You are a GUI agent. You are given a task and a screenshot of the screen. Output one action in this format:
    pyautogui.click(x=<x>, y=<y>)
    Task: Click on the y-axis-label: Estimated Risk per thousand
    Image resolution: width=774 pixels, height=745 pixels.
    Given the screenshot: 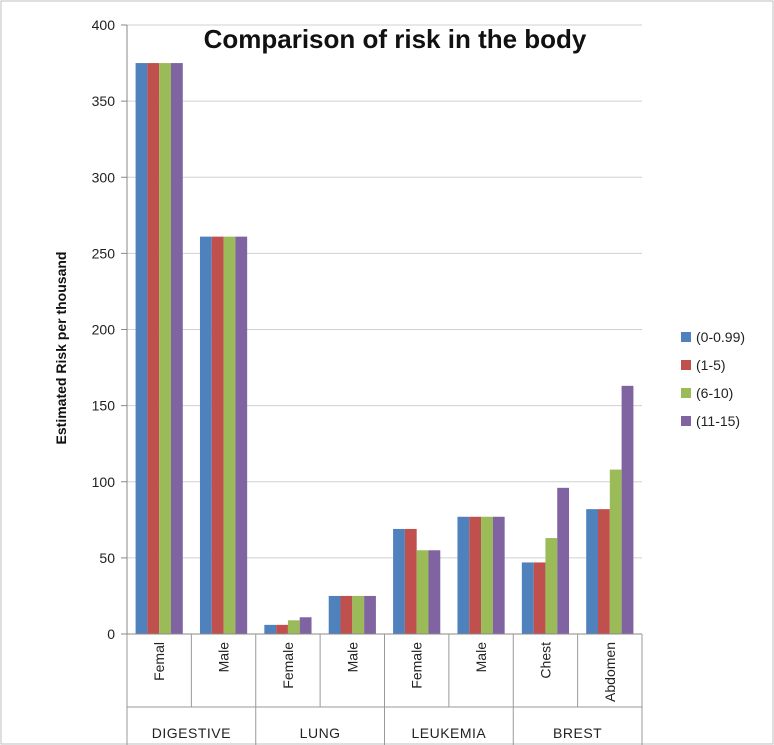 What is the action you would take?
    pyautogui.click(x=61, y=348)
    